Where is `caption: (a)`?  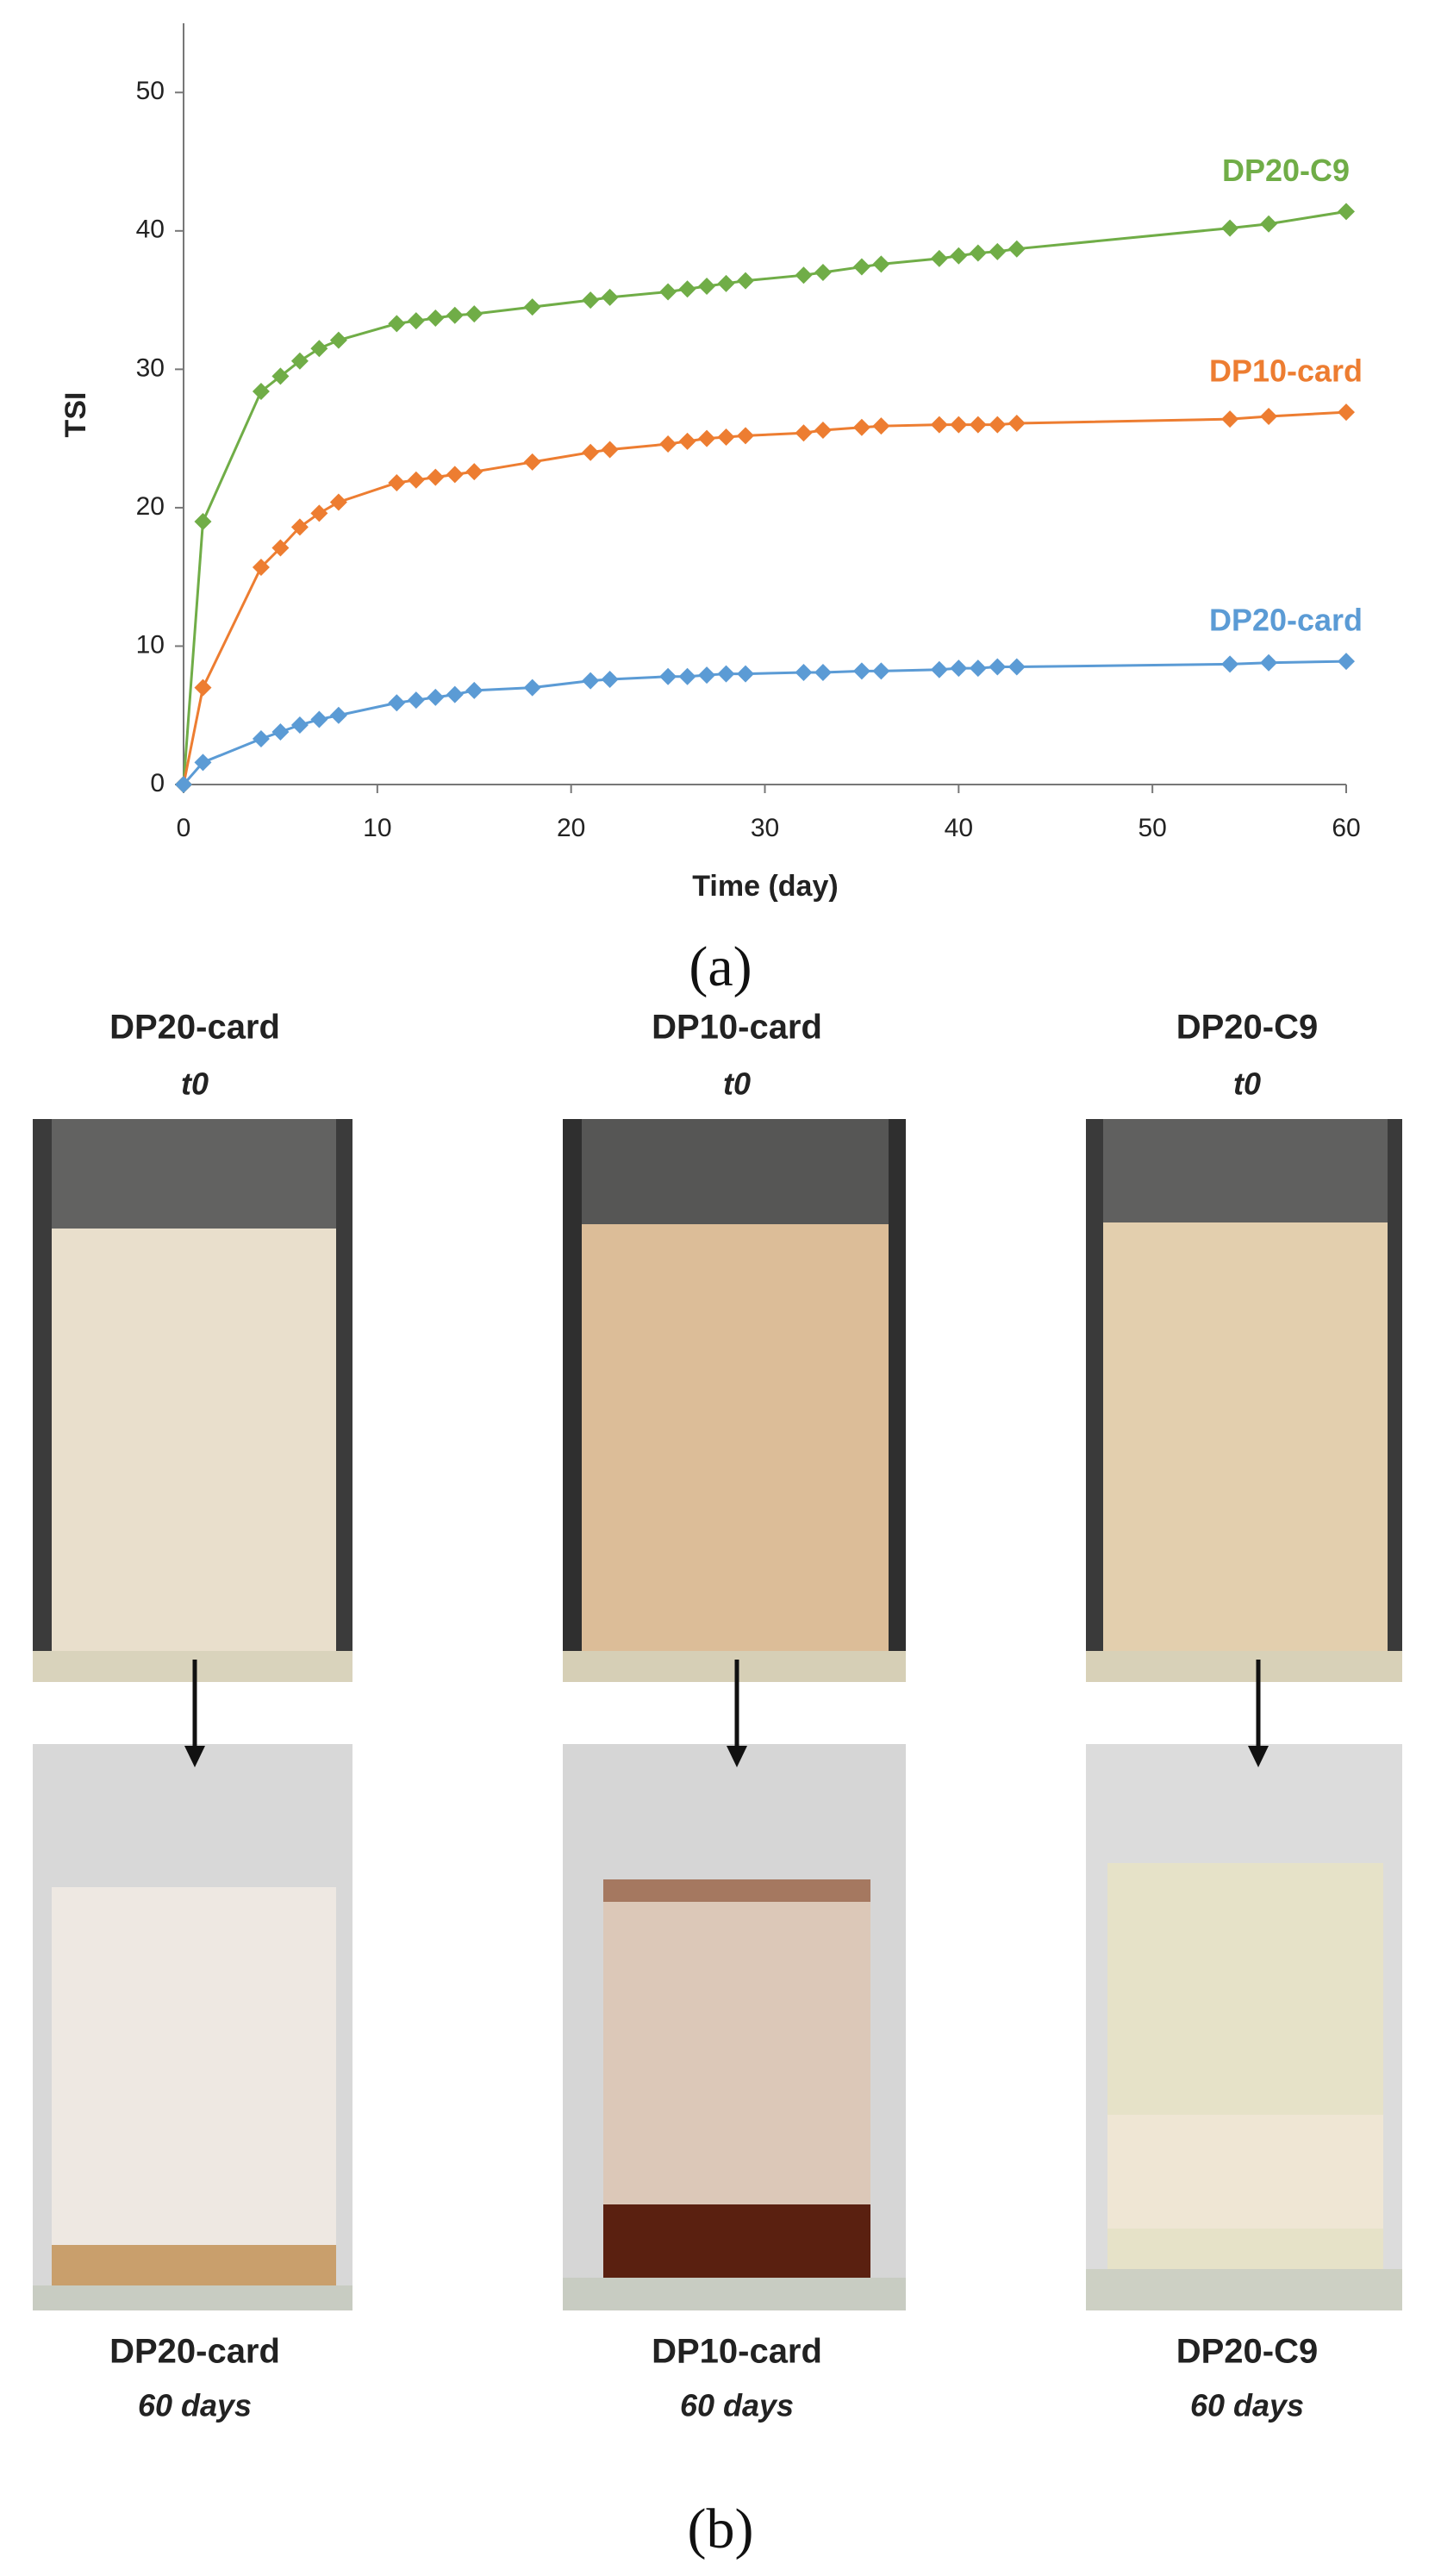 caption: (a) is located at coordinates (720, 966).